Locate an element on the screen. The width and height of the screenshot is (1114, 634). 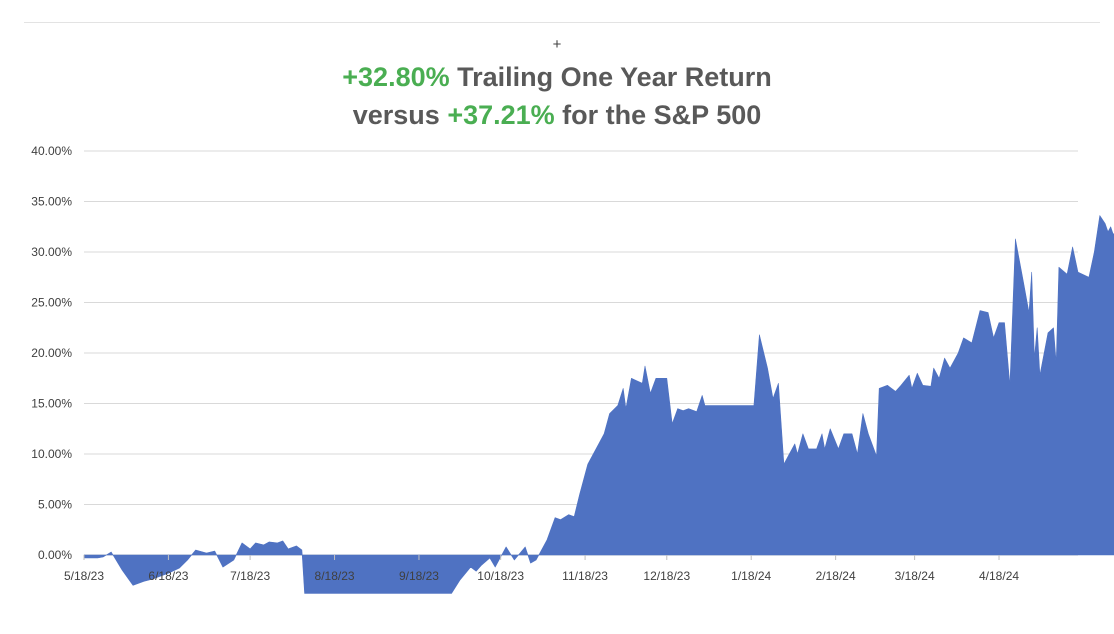
y-tick-label: 0.00% is located at coordinates (55, 555).